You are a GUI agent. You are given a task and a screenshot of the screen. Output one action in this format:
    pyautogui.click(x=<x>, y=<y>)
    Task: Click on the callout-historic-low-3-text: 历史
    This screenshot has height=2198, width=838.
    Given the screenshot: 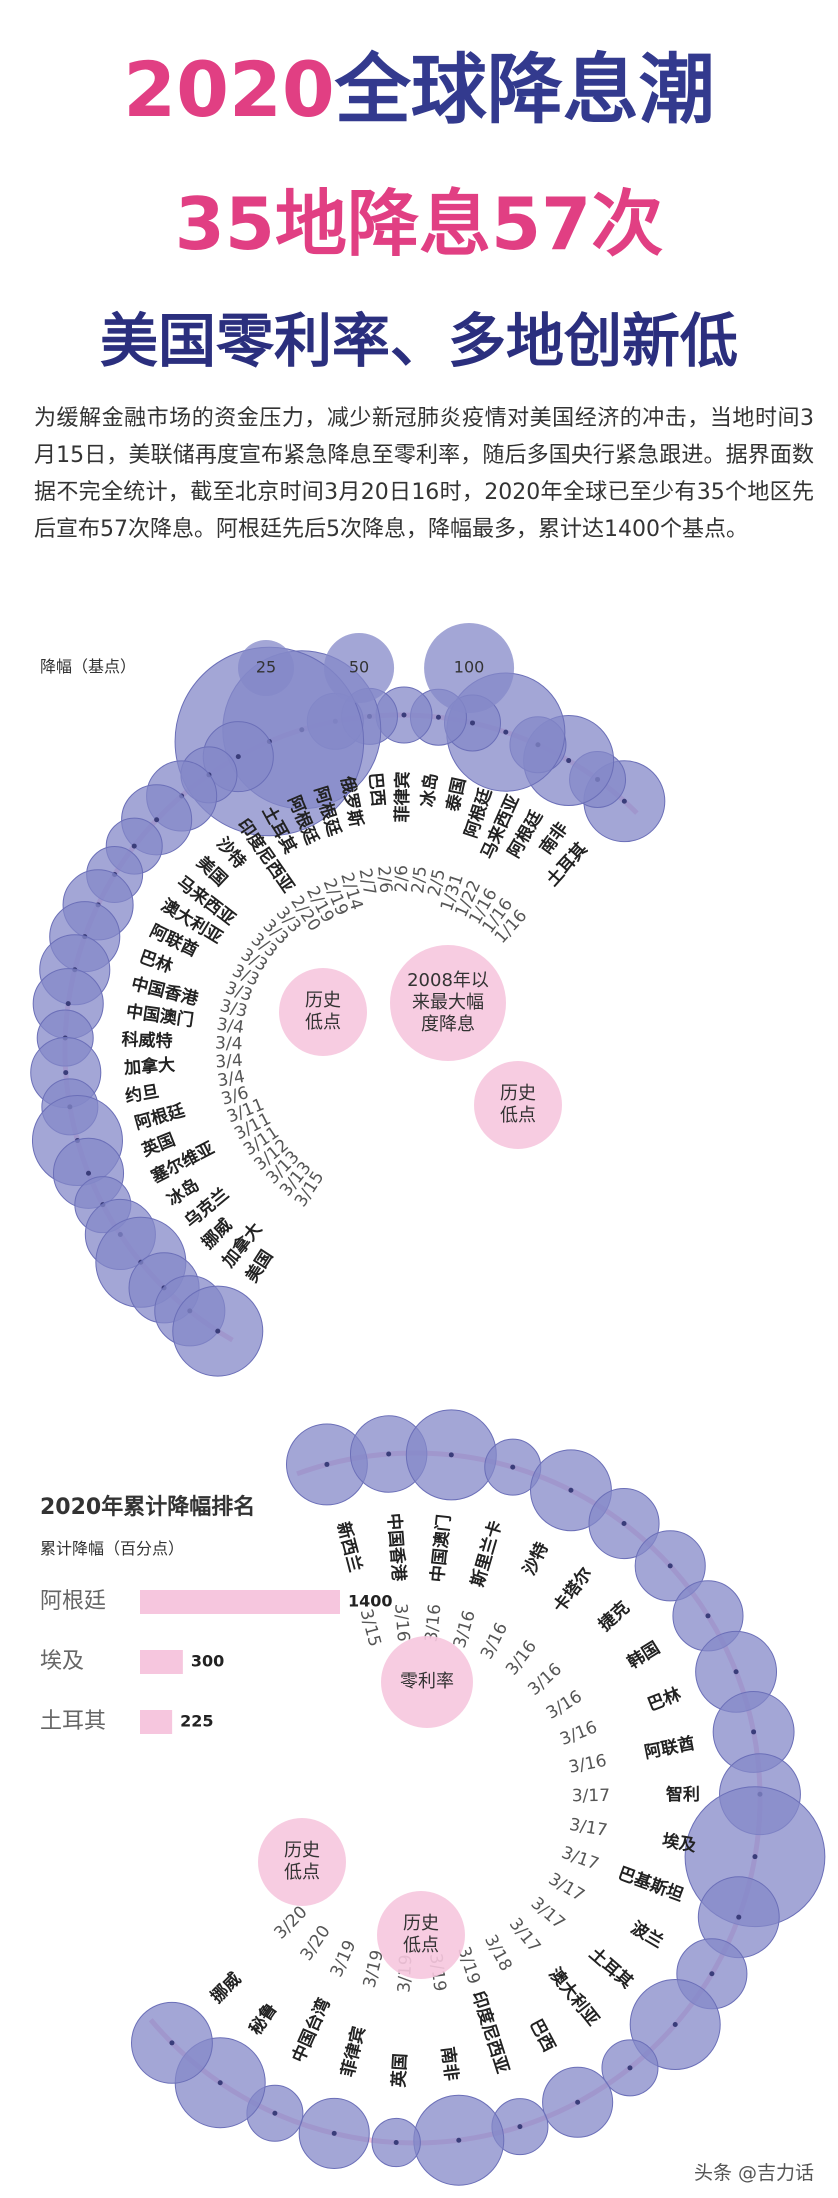 What is the action you would take?
    pyautogui.click(x=302, y=1850)
    